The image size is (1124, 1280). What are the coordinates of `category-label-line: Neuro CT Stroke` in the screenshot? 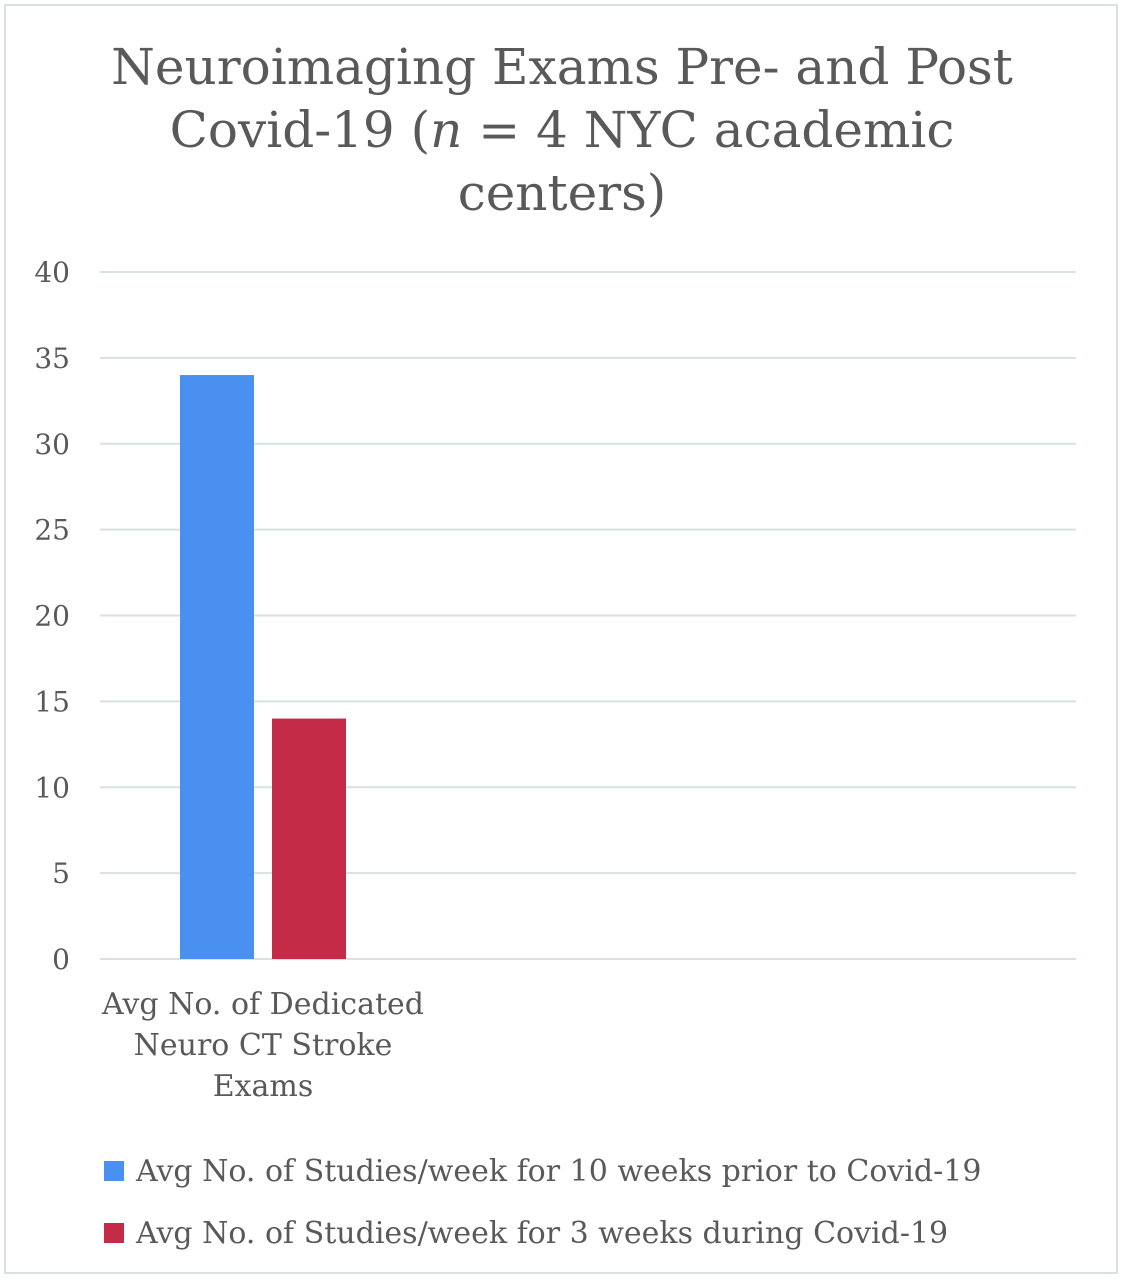 It's located at (263, 1045).